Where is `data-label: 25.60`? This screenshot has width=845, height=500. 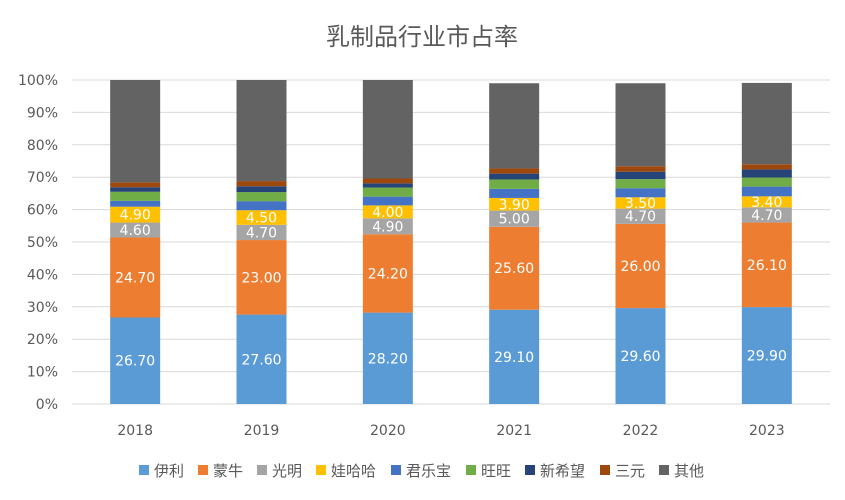 data-label: 25.60 is located at coordinates (514, 269).